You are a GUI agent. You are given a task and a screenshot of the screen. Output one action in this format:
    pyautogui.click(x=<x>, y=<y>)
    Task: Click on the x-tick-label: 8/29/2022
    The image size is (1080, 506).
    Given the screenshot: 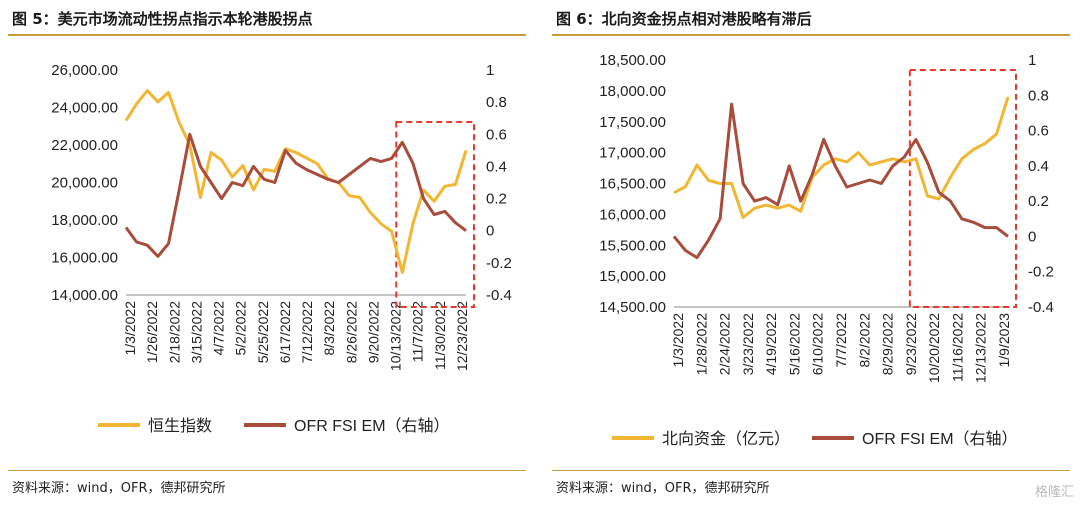 What is the action you would take?
    pyautogui.click(x=888, y=344)
    